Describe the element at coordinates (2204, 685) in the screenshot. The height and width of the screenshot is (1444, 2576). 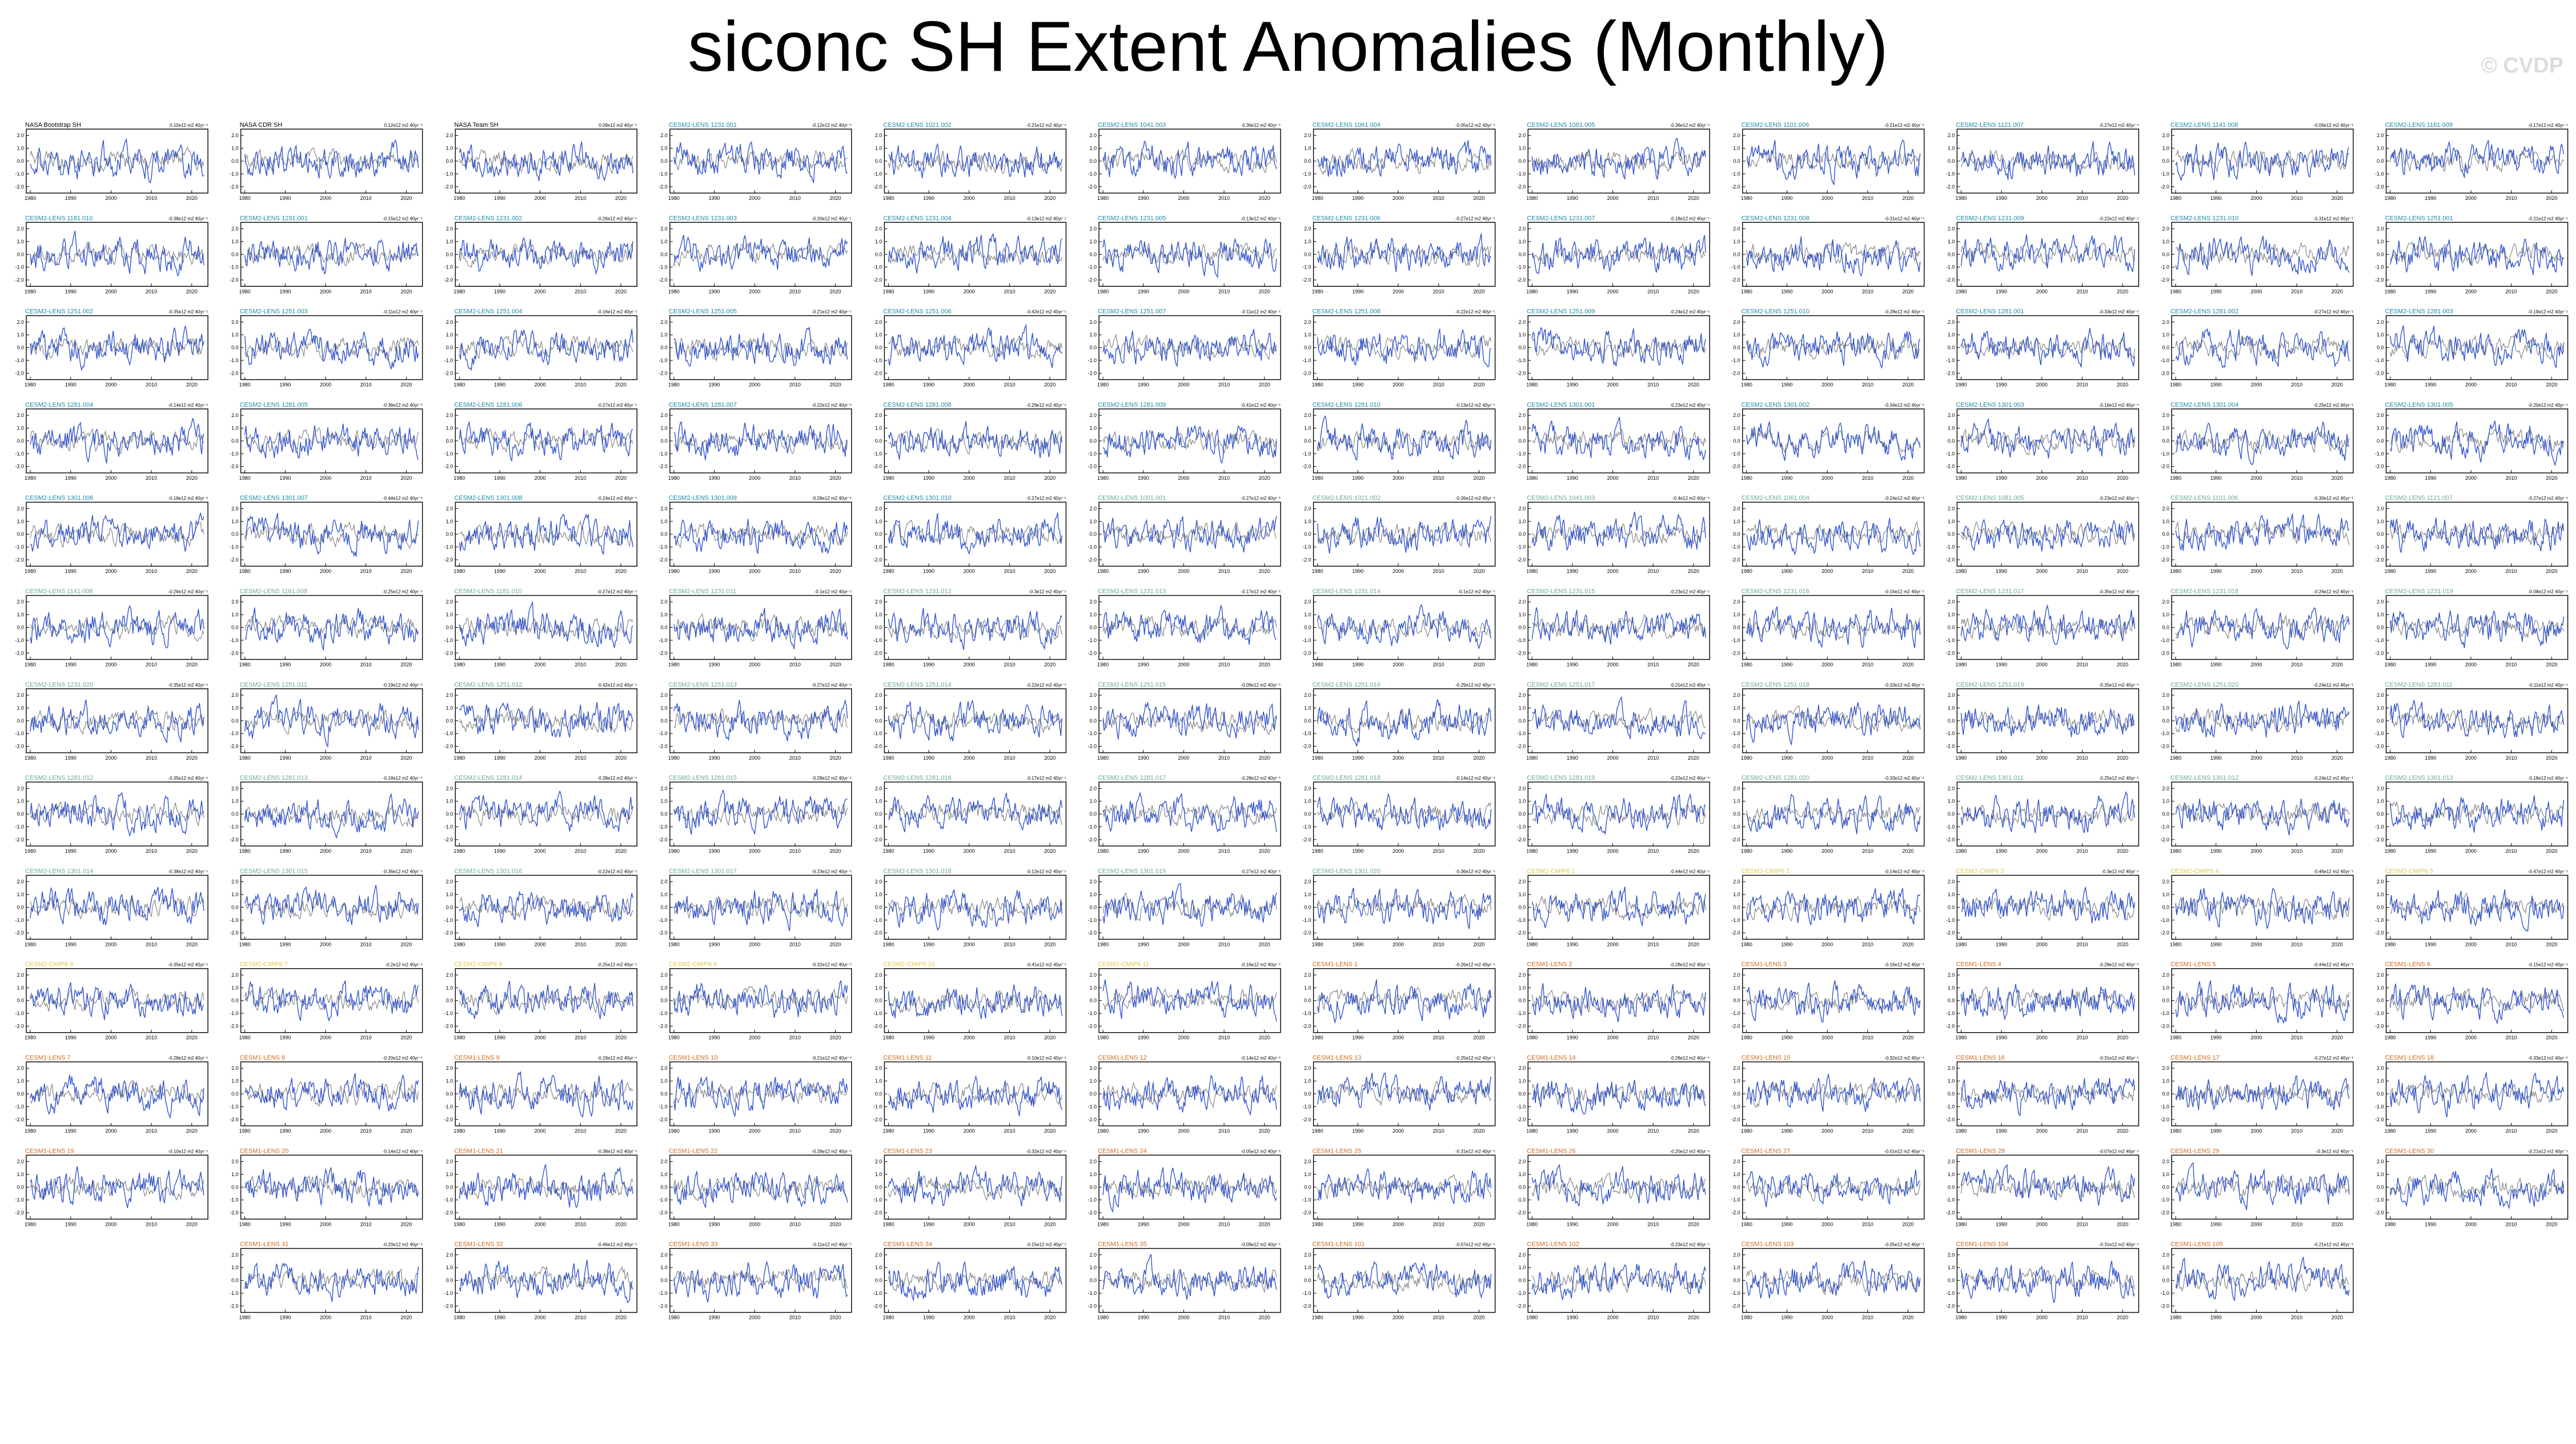
I see `panel-label: CESM2-LENS 1251.020` at that location.